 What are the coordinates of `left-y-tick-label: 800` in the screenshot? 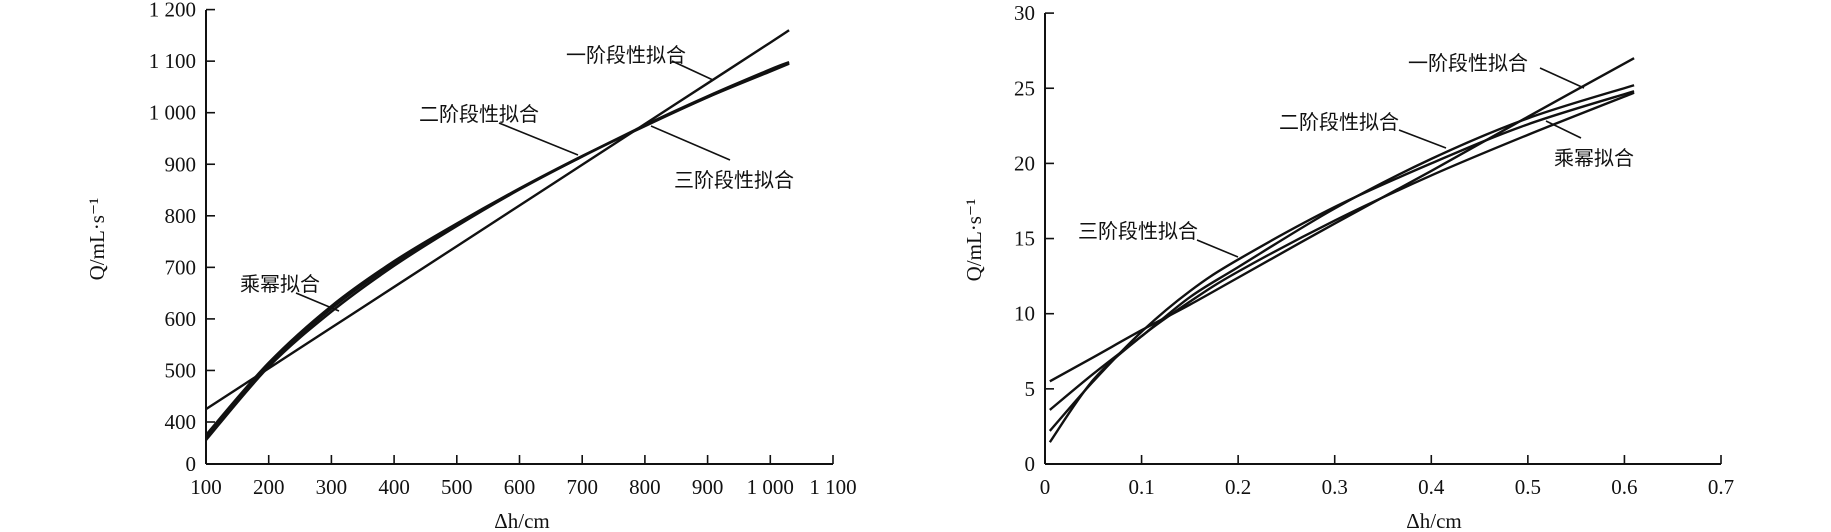 It's located at (181, 216).